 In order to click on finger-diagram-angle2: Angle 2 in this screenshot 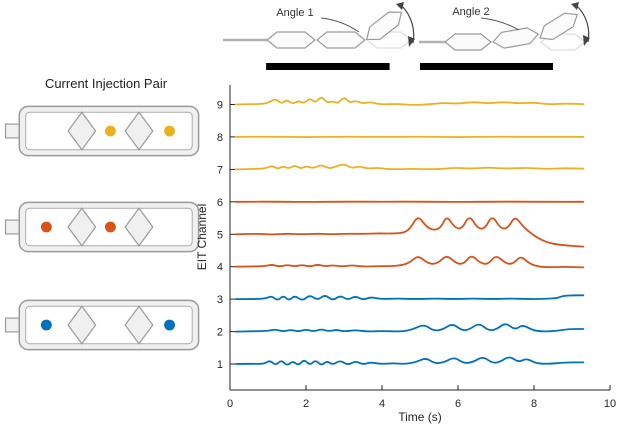, I will do `click(504, 26)`.